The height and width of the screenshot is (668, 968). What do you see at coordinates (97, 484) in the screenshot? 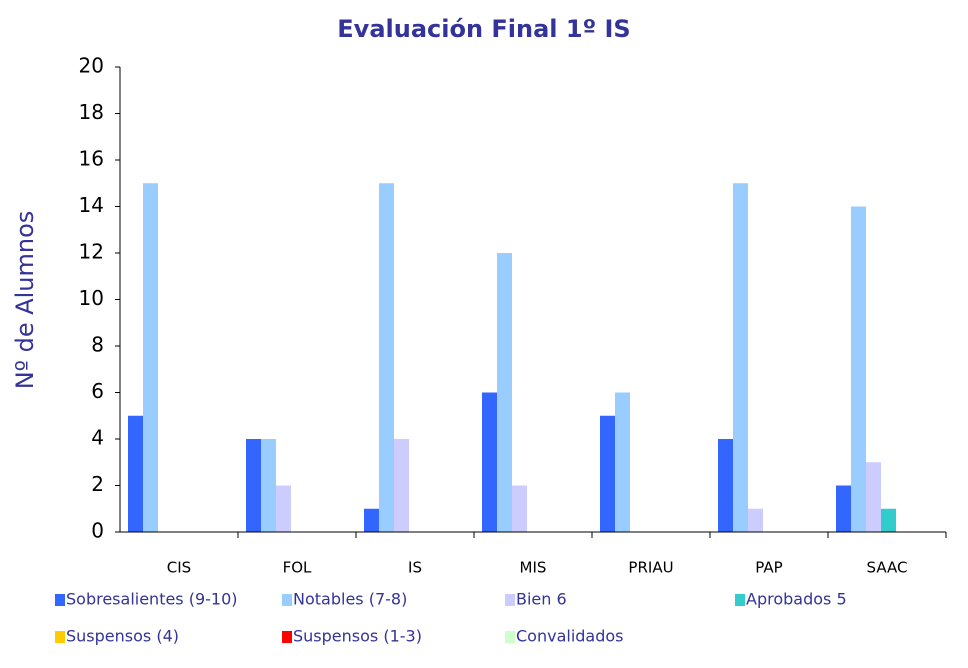
I see `y-tick-label: 2` at bounding box center [97, 484].